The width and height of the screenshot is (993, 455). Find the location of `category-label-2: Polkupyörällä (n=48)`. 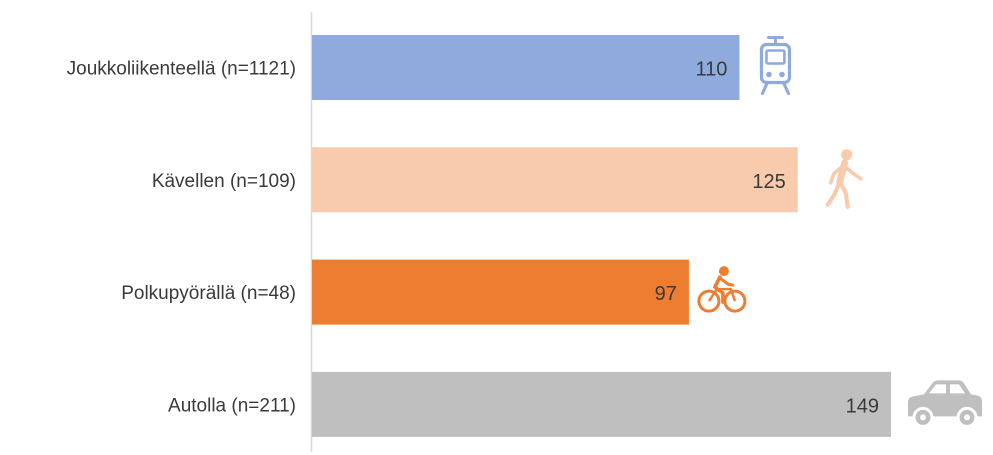

category-label-2: Polkupyörällä (n=48) is located at coordinates (208, 293).